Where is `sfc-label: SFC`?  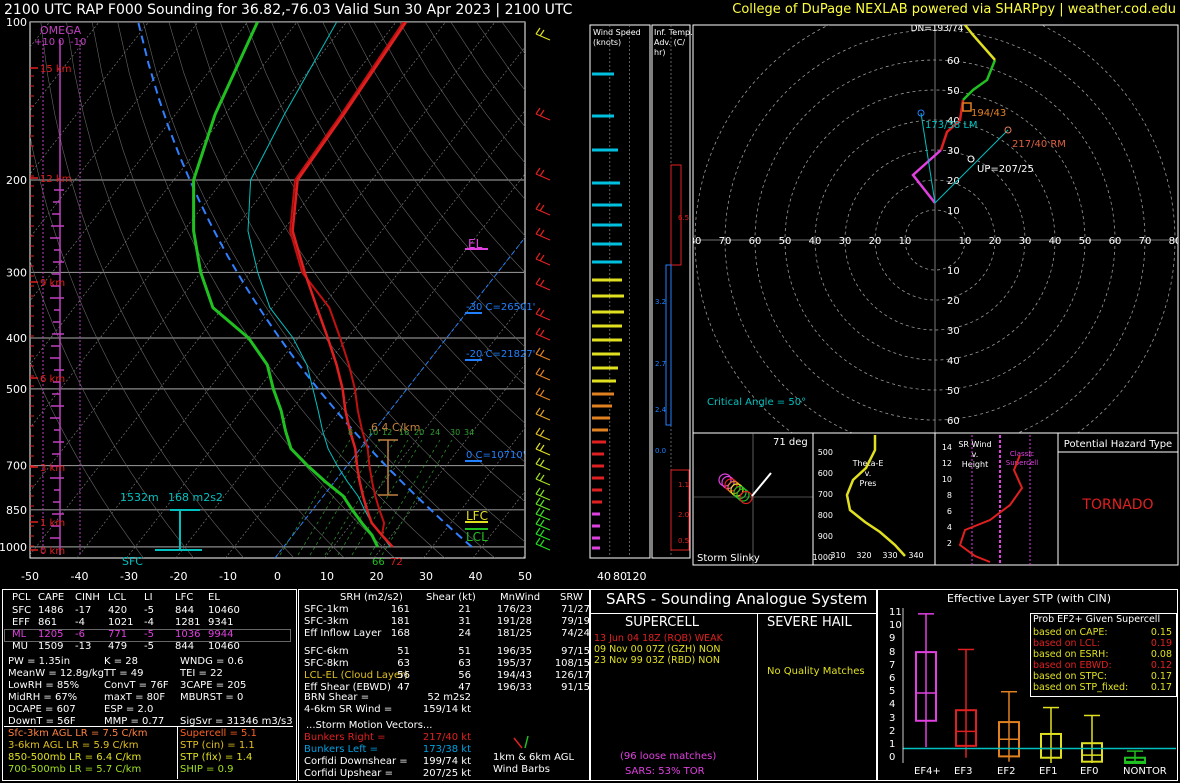 sfc-label: SFC is located at coordinates (132, 561).